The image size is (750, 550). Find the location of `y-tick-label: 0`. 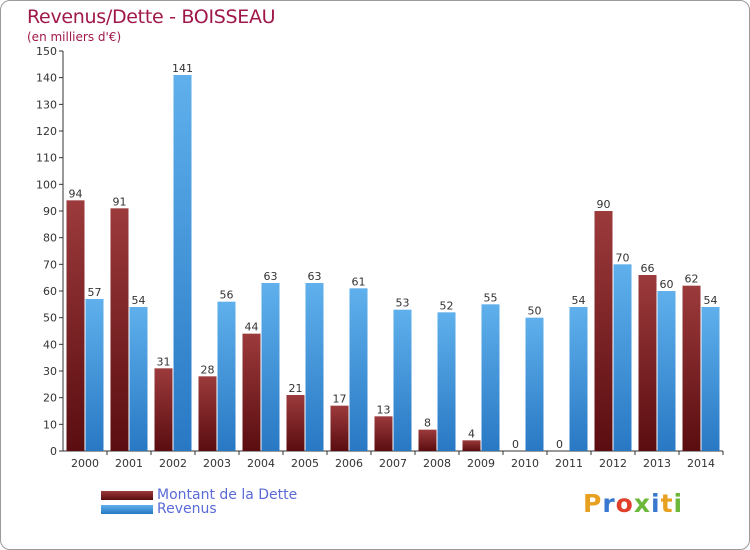

y-tick-label: 0 is located at coordinates (53, 451).